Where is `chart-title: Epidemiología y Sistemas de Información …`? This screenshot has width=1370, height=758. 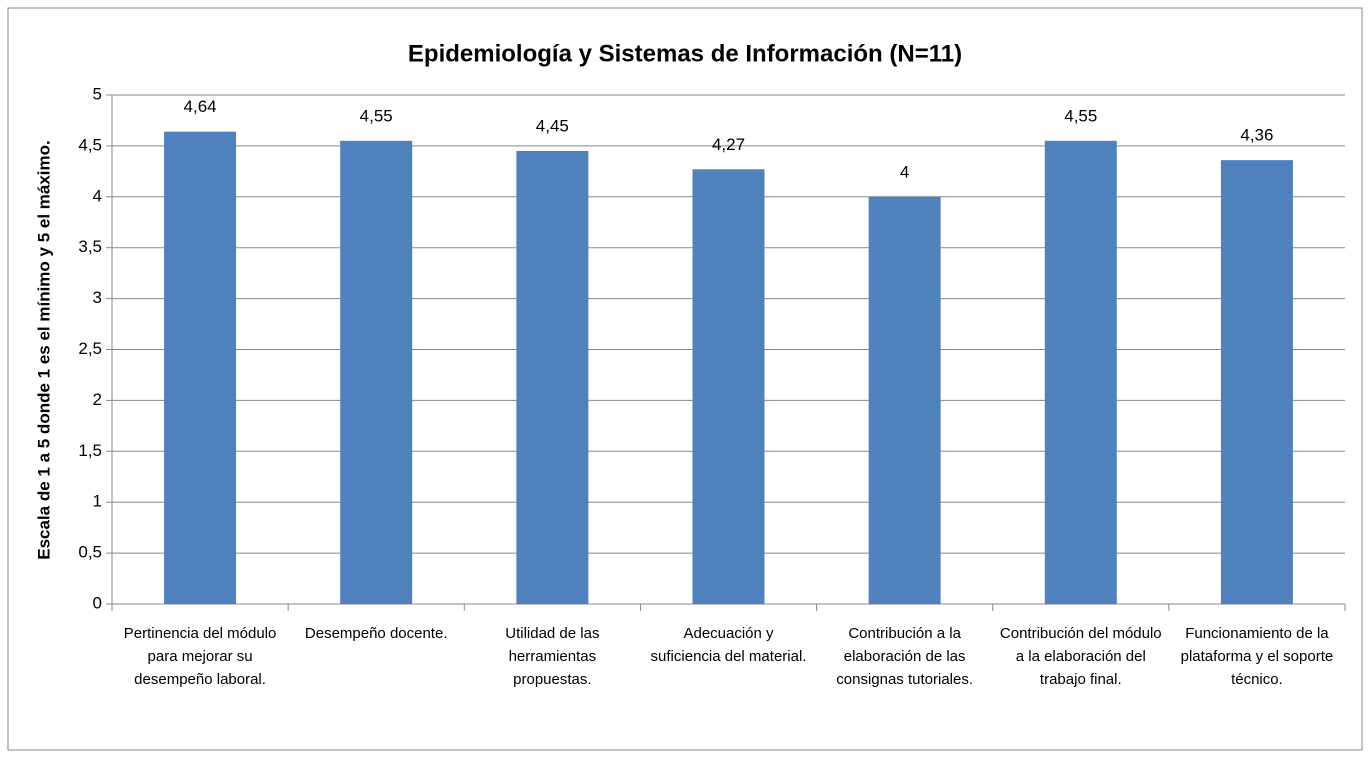
chart-title: Epidemiología y Sistemas de Información … is located at coordinates (685, 53).